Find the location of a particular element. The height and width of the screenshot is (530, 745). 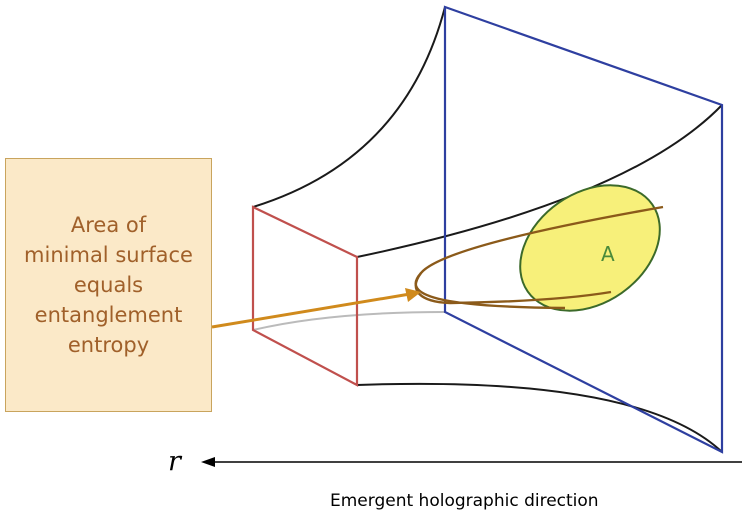

bulk-edge-bottom-back is located at coordinates (539, 417).